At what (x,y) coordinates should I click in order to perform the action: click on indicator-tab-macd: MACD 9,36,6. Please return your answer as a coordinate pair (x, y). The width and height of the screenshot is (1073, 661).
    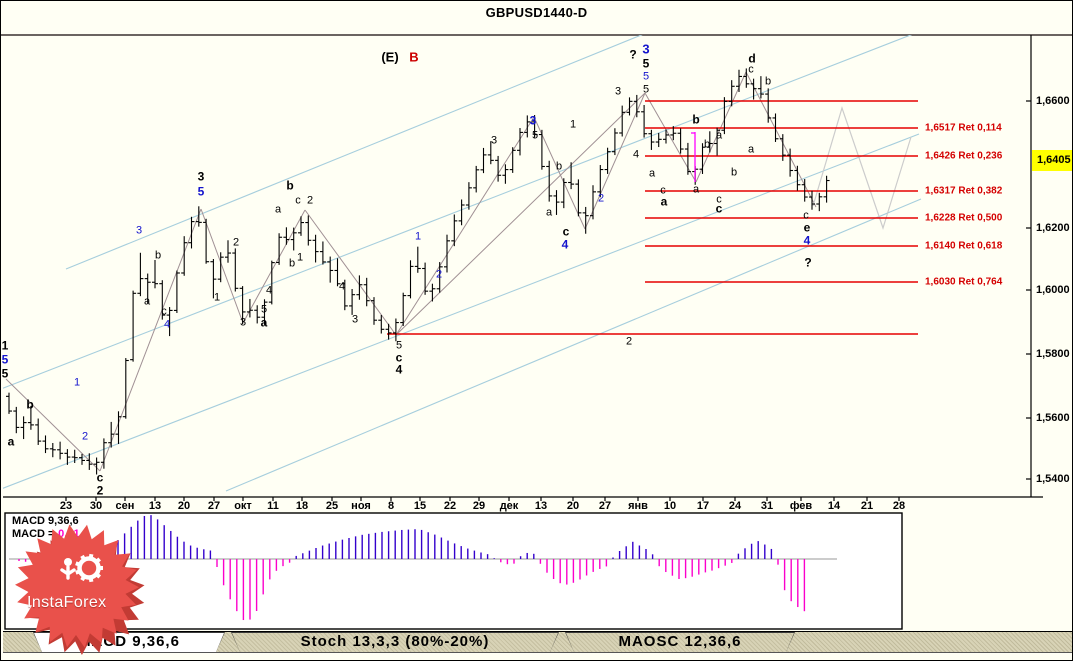
    Looking at the image, I should click on (129, 642).